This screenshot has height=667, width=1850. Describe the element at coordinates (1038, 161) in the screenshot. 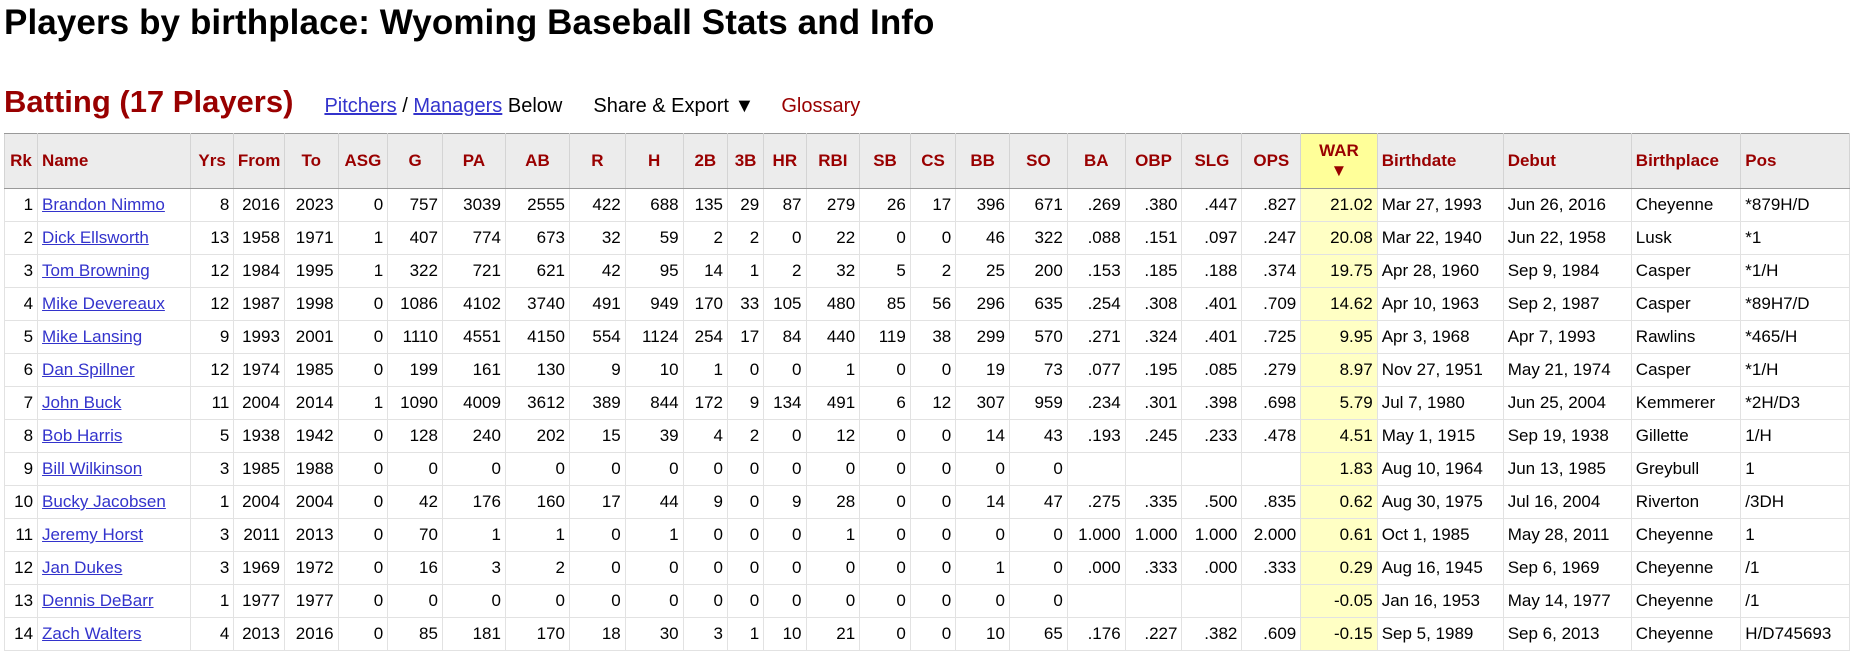

I see `column-header-so: SO` at that location.